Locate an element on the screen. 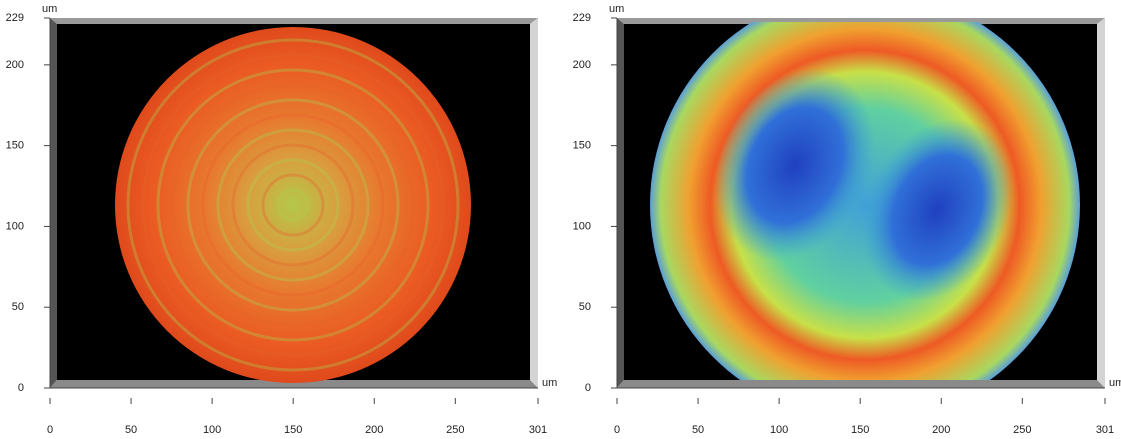 Image resolution: width=1121 pixels, height=439 pixels. ring is located at coordinates (293, 205).